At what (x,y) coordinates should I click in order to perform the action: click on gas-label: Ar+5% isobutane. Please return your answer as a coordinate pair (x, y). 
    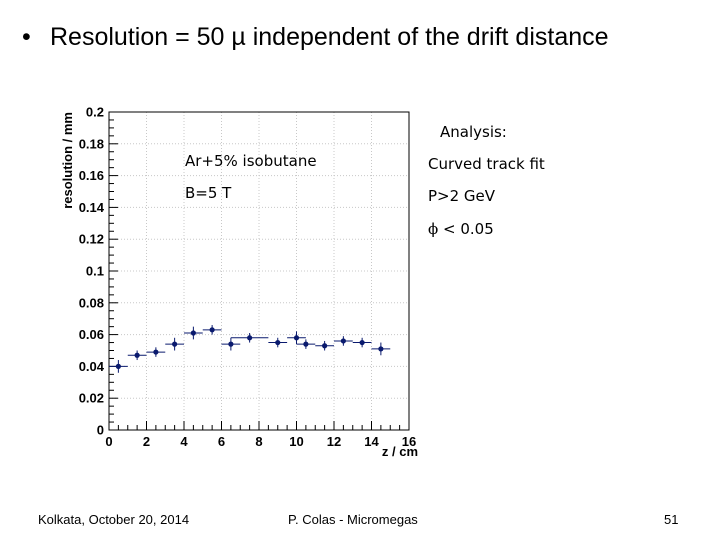
    Looking at the image, I should click on (251, 161).